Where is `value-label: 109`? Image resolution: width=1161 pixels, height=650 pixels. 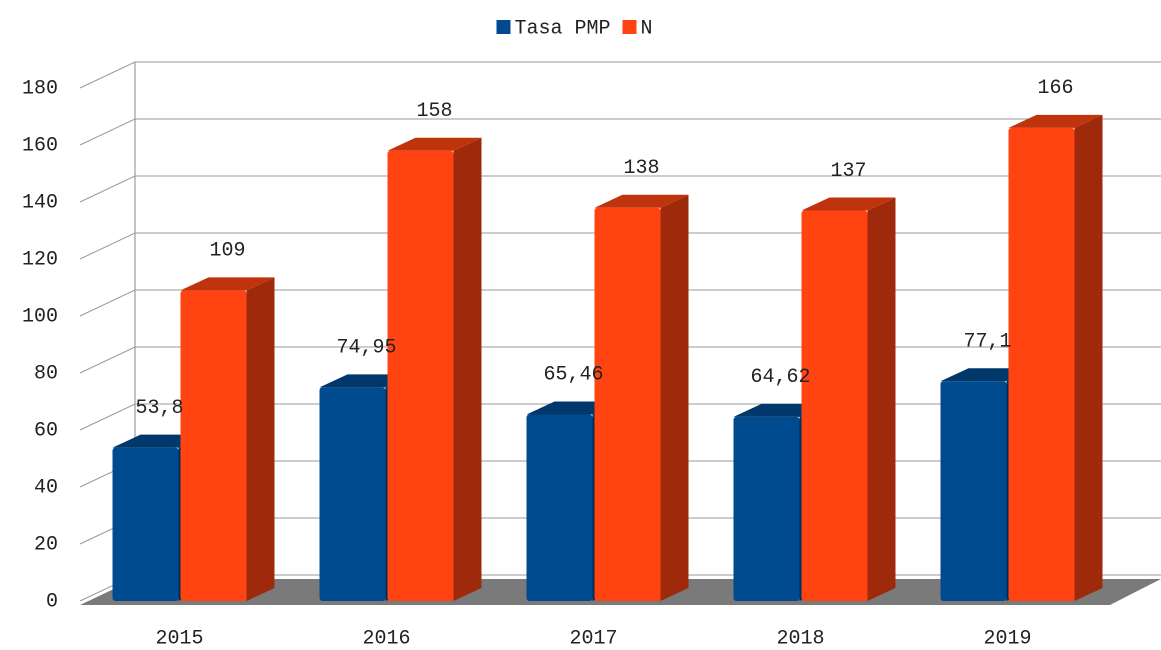
value-label: 109 is located at coordinates (227, 251).